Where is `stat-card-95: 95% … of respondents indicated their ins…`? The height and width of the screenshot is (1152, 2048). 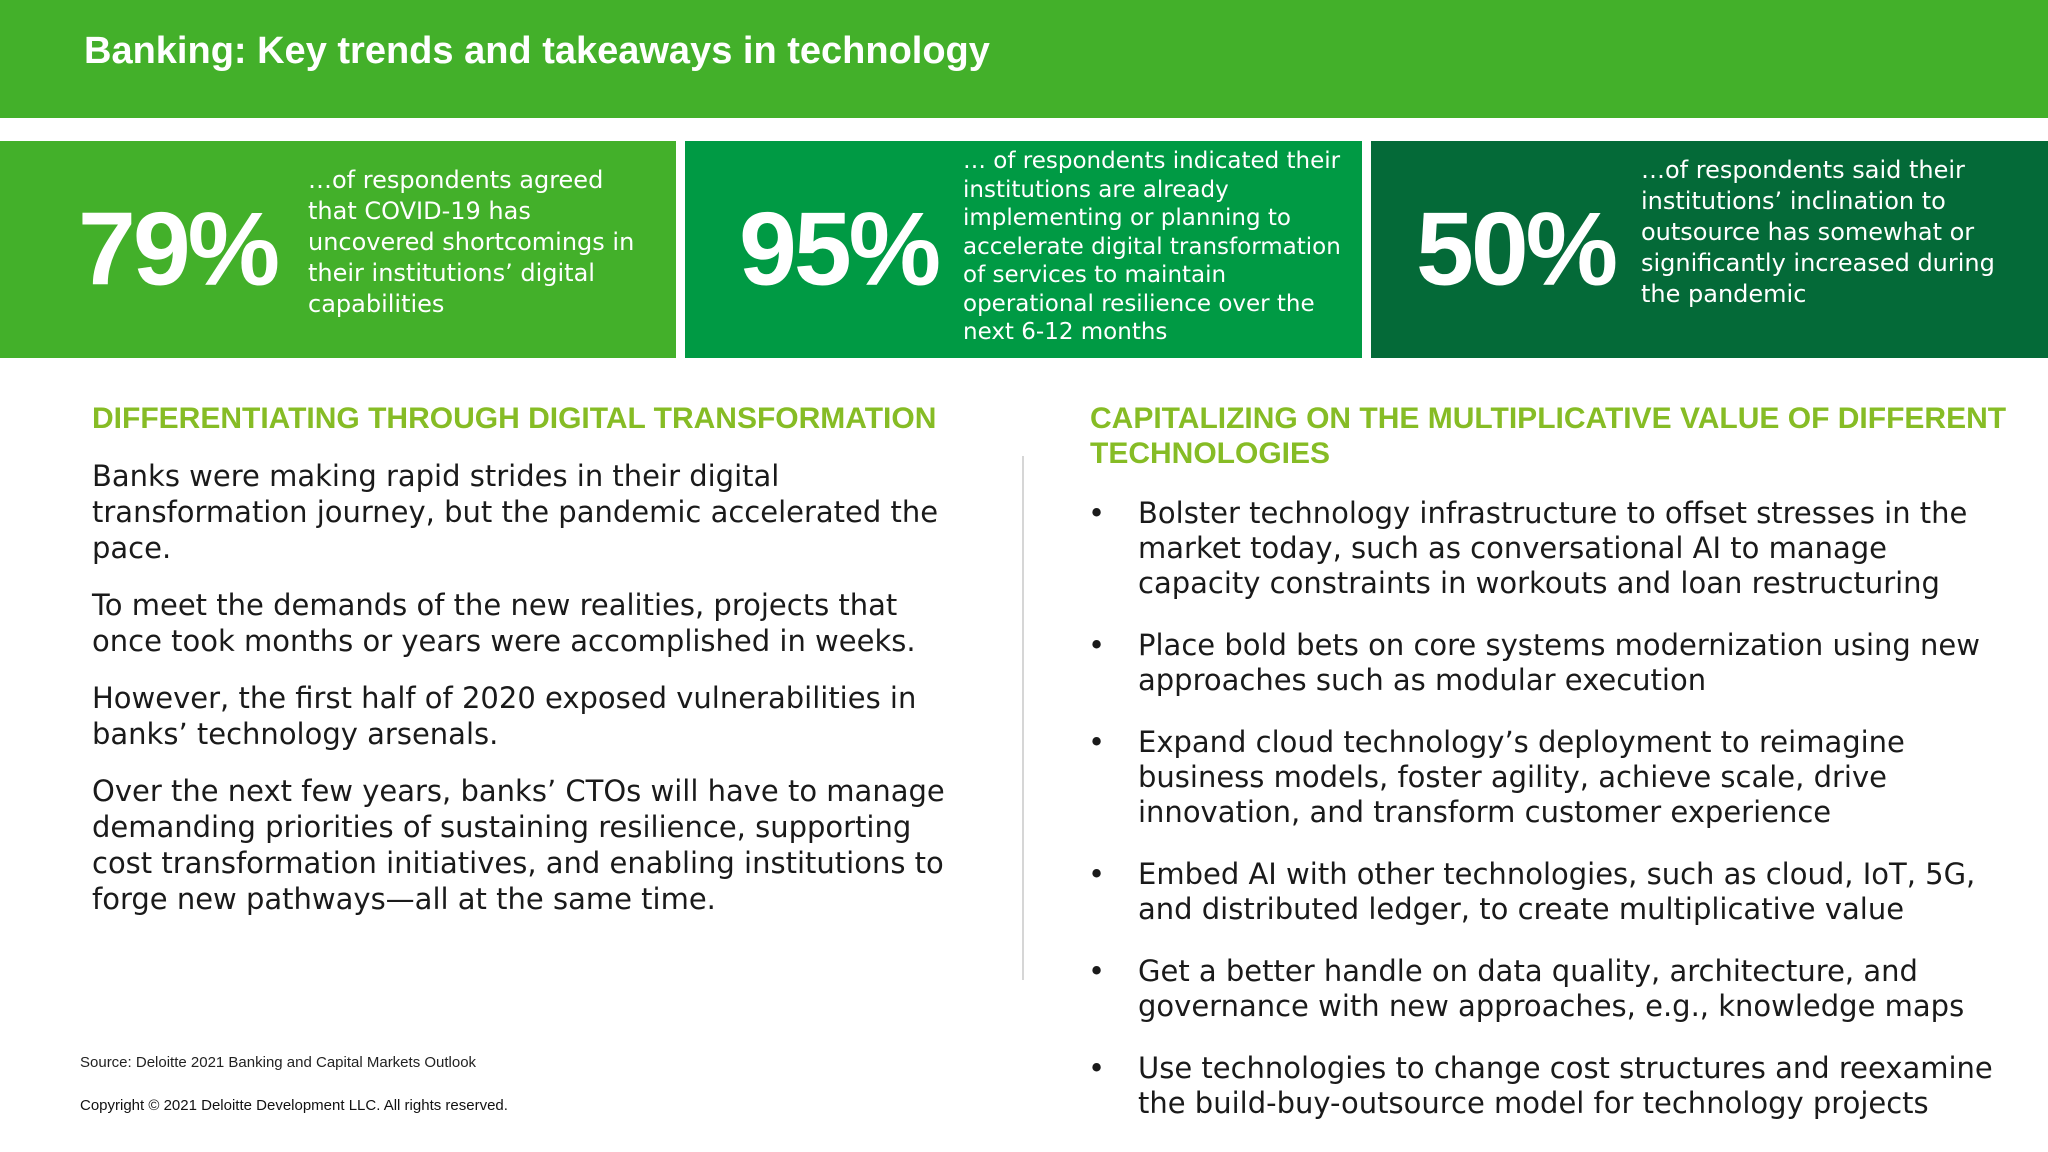
stat-card-95: 95% … of respondents indicated their ins… is located at coordinates (1023, 249).